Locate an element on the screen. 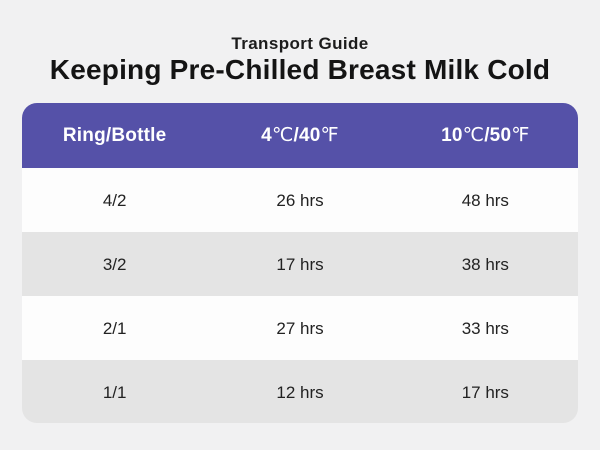 Image resolution: width=600 pixels, height=450 pixels. hours-at-10c: 38 hrs is located at coordinates (485, 264).